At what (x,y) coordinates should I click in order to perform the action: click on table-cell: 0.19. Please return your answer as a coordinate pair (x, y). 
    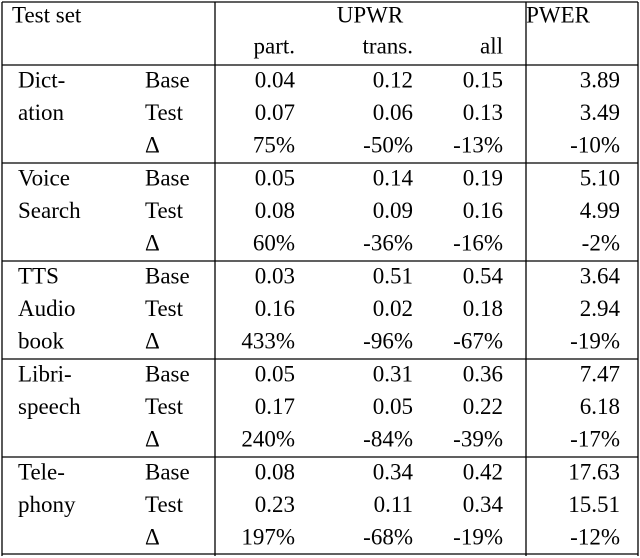
    Looking at the image, I should click on (483, 177).